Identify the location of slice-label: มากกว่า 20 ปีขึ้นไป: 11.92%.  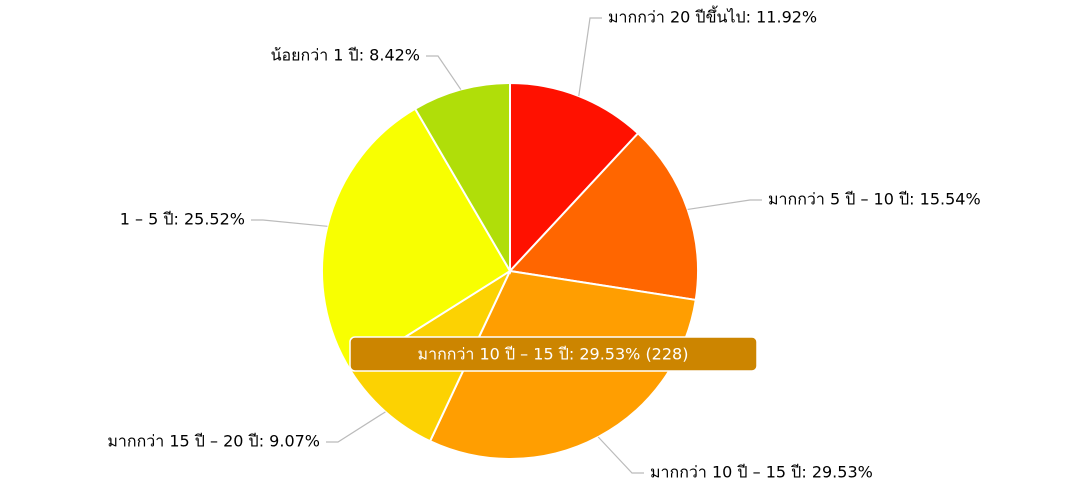
(712, 16).